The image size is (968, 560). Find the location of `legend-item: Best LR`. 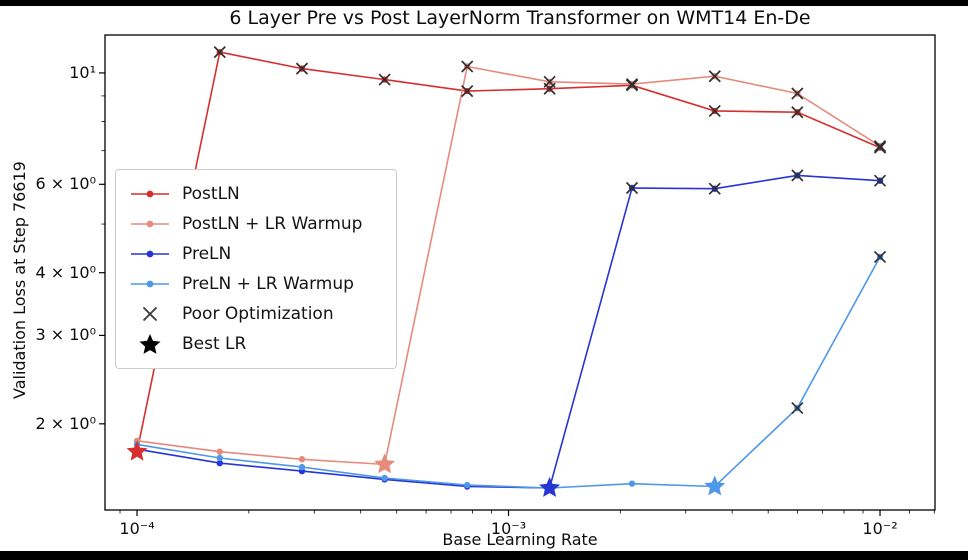

legend-item: Best LR is located at coordinates (245, 344).